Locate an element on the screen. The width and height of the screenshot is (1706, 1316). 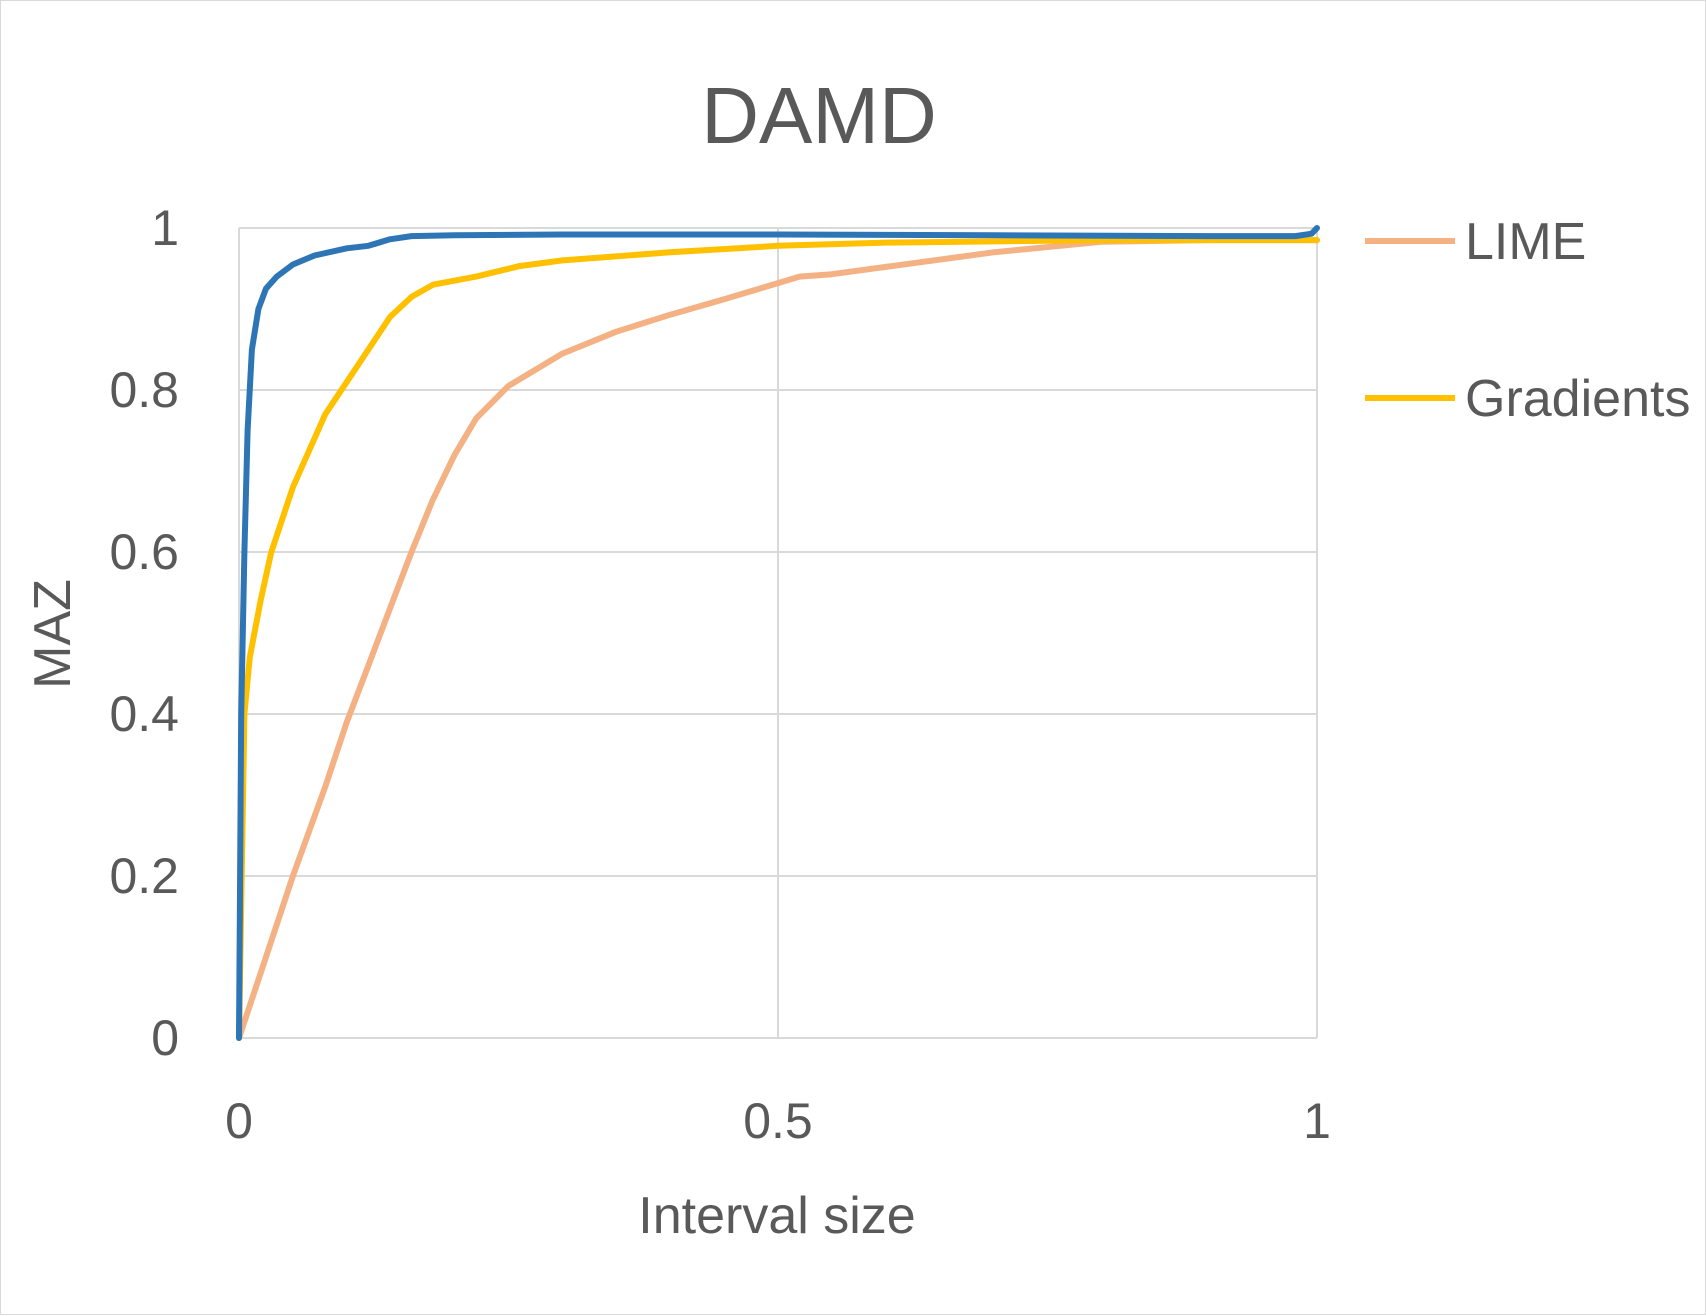
legend-label: Gradients is located at coordinates (1577, 399).